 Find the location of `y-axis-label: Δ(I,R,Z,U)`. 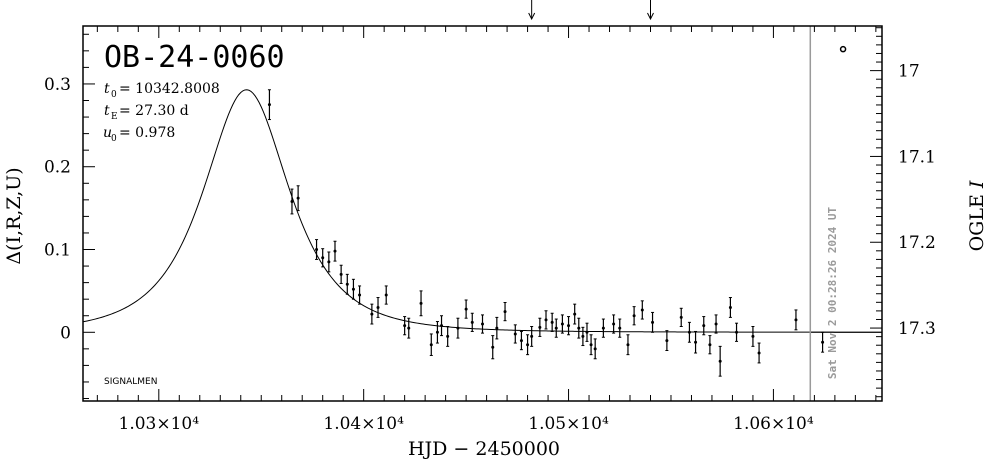

y-axis-label: Δ(I,R,Z,U) is located at coordinates (14, 215).